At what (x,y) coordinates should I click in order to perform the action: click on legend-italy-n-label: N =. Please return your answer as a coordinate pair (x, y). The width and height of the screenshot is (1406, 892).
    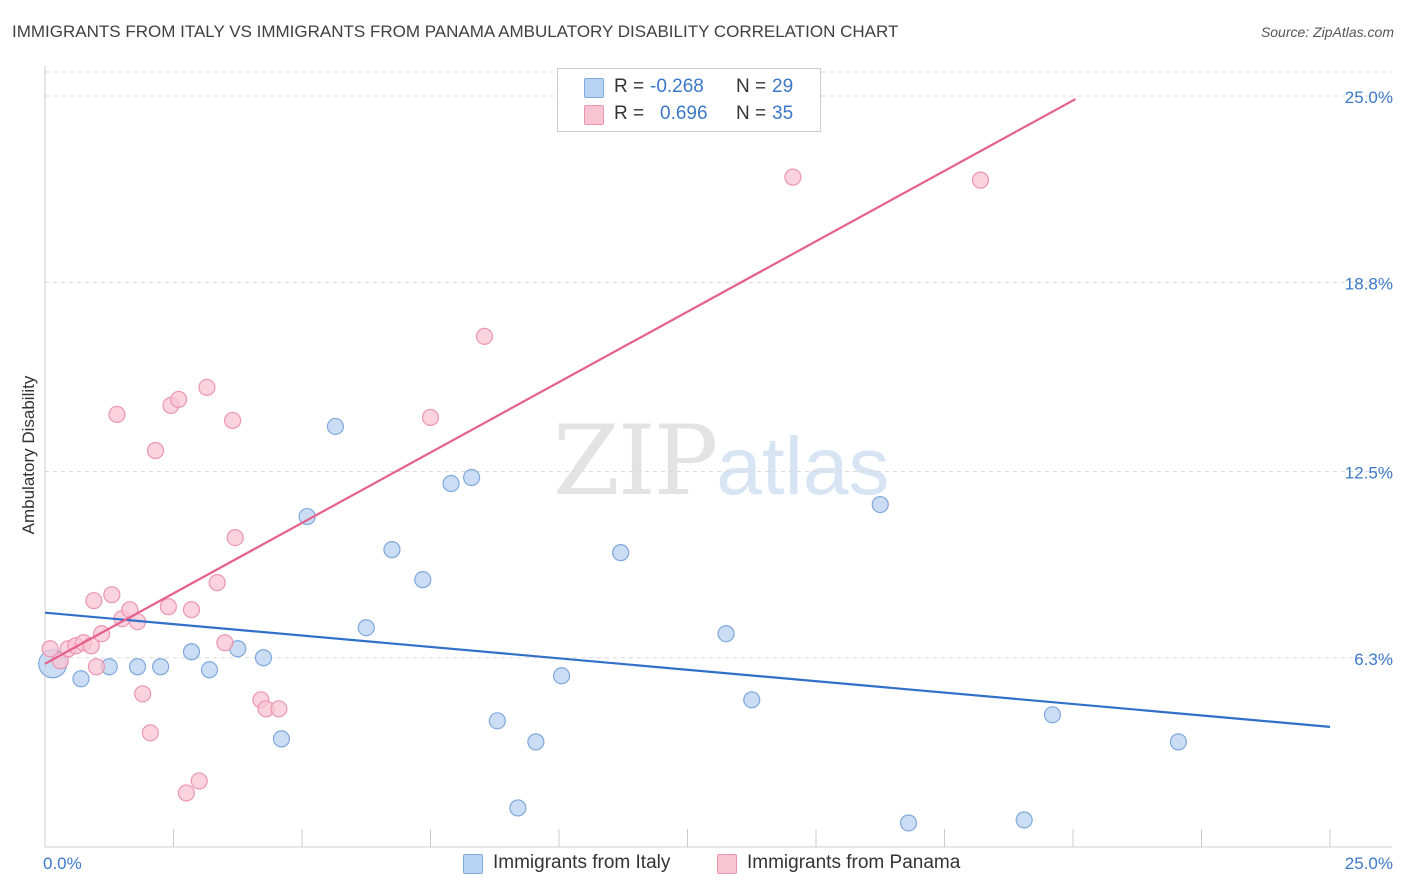
    Looking at the image, I should click on (751, 86).